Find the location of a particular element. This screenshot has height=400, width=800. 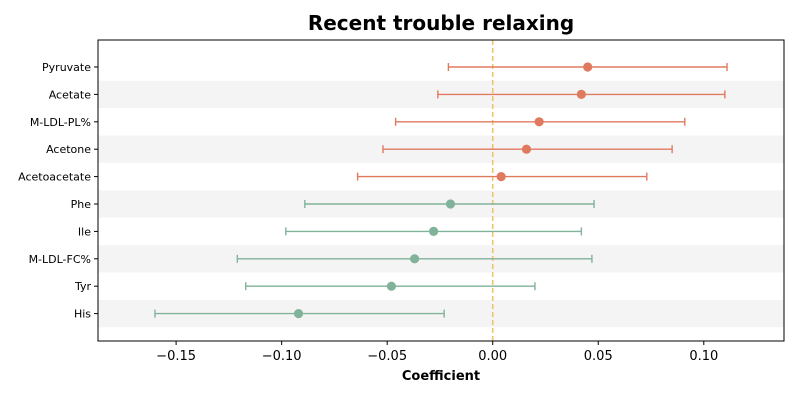

y-tick-label: M-LDL-PL% is located at coordinates (60, 122).